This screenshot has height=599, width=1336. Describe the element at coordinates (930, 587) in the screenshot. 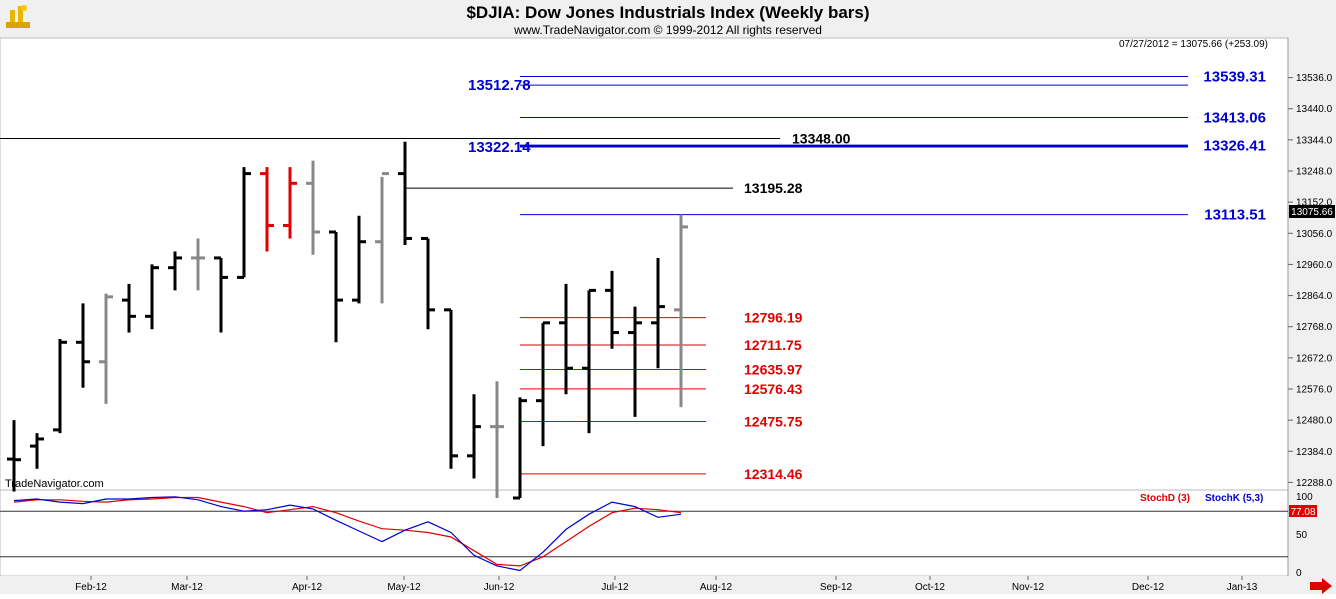

I see `time-tick-label: Oct-12` at that location.